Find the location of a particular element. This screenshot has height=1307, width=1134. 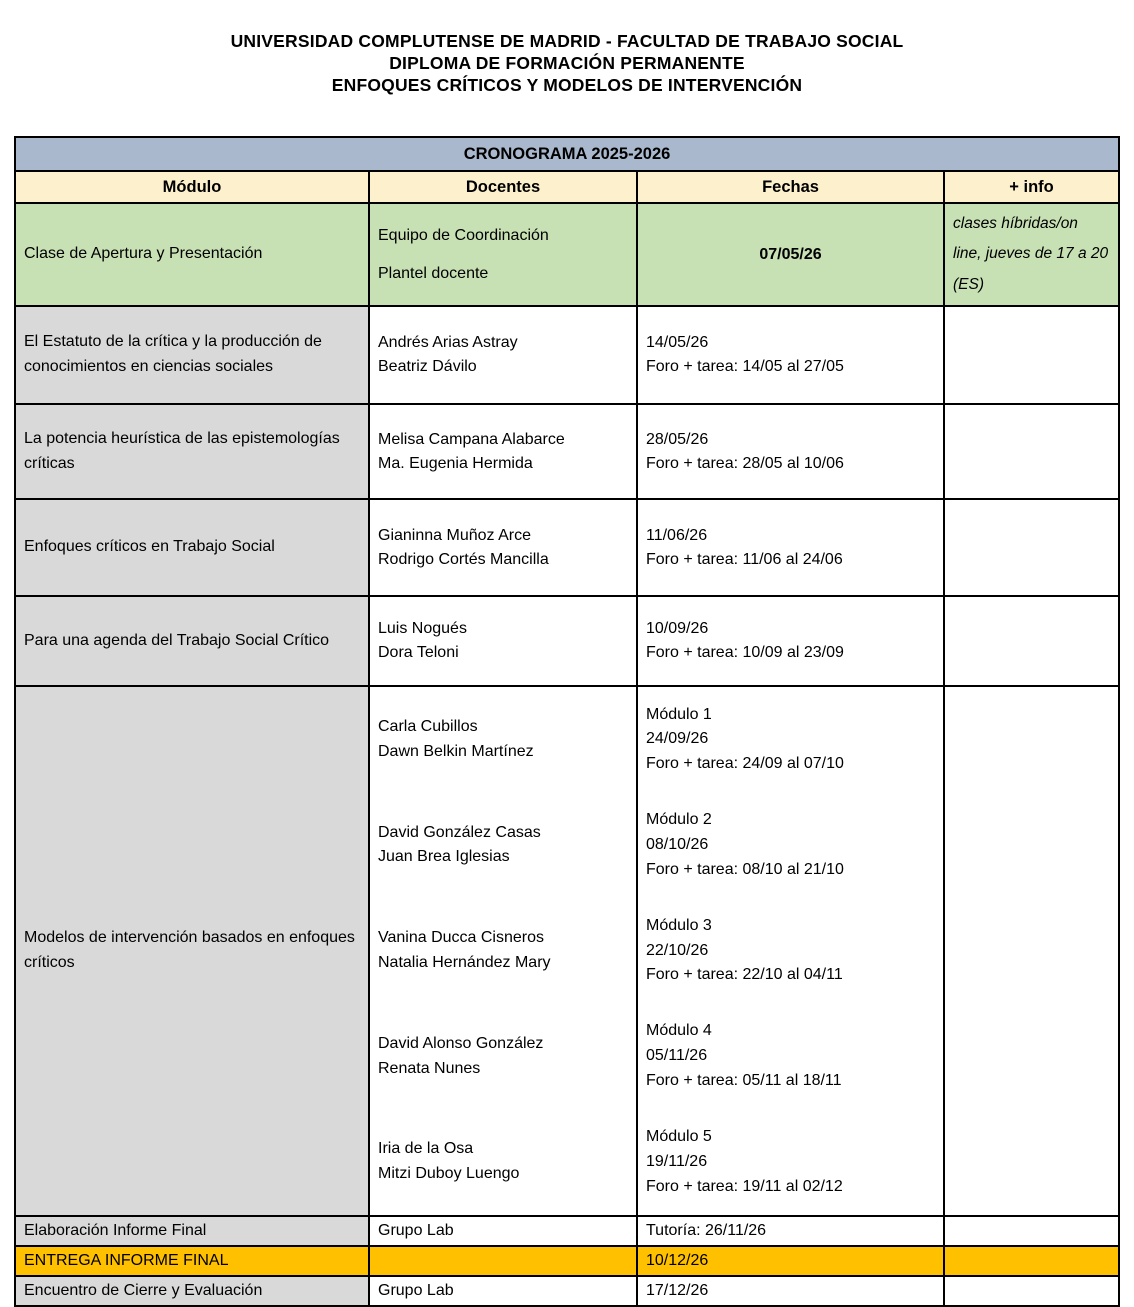

cell-info-agenda is located at coordinates (1031, 641).